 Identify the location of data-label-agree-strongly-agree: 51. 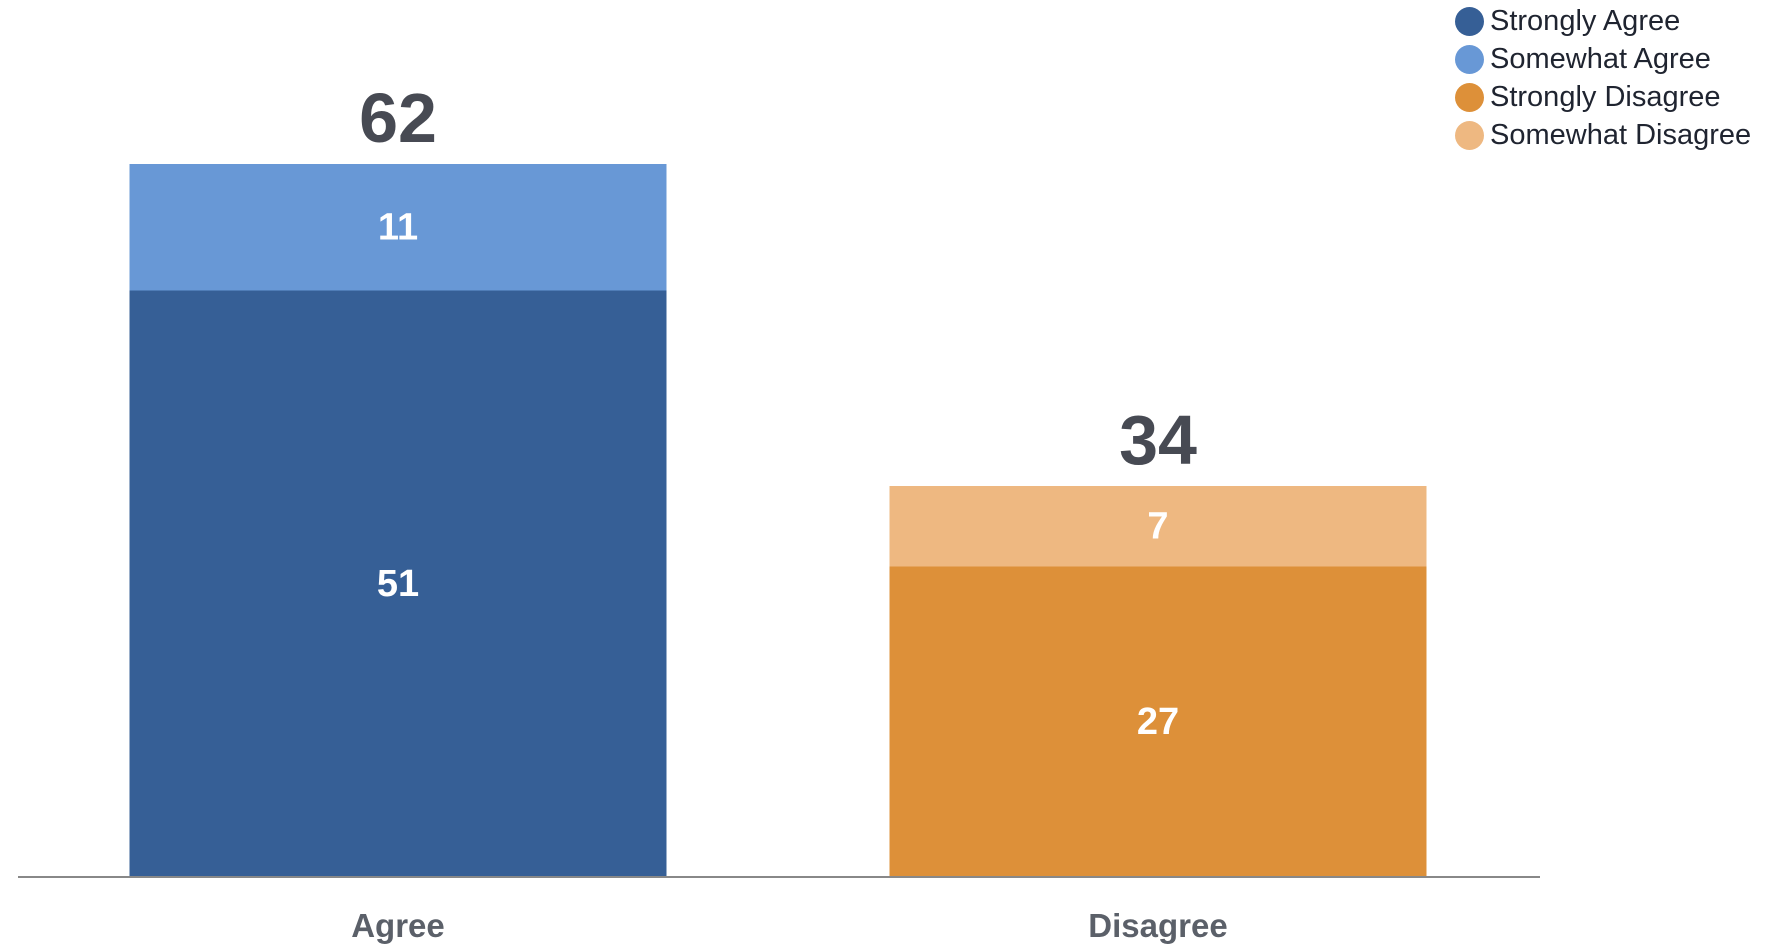
(398, 584).